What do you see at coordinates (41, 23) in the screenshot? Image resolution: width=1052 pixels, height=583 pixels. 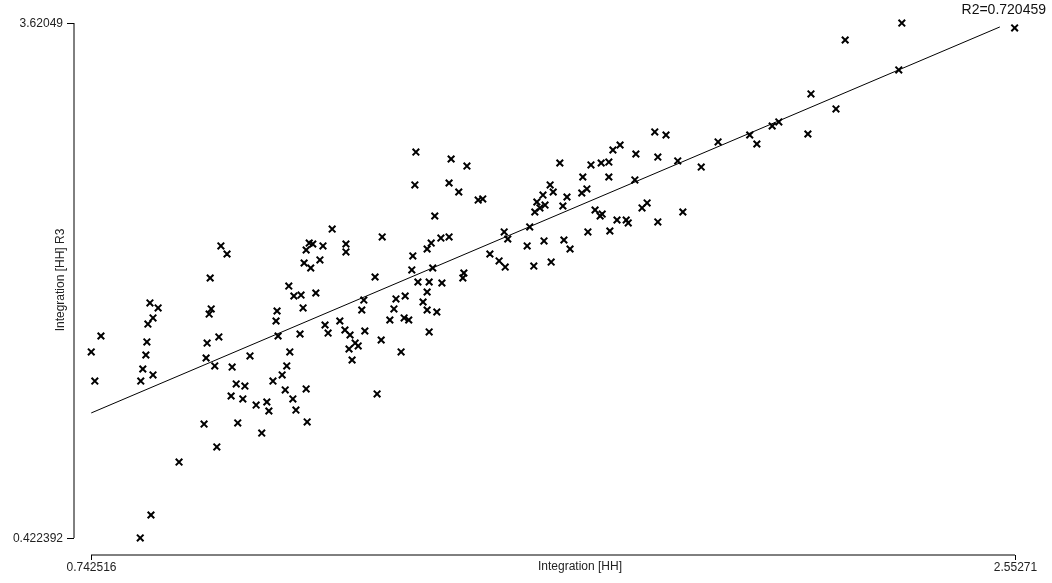 I see `y-tick-label: 3.62049` at bounding box center [41, 23].